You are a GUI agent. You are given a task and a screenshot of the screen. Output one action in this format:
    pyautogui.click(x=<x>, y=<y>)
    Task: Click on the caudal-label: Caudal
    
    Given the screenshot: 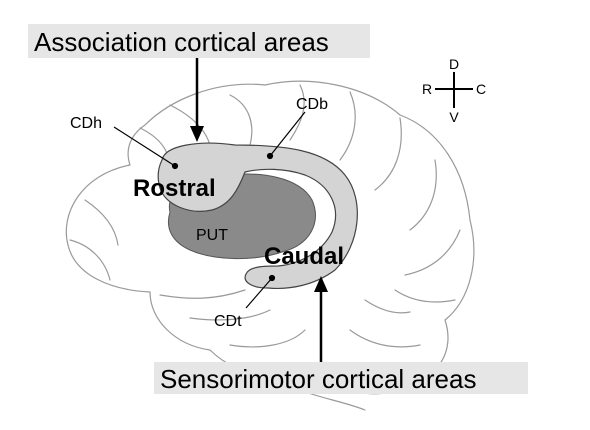 What is the action you would take?
    pyautogui.click(x=304, y=256)
    